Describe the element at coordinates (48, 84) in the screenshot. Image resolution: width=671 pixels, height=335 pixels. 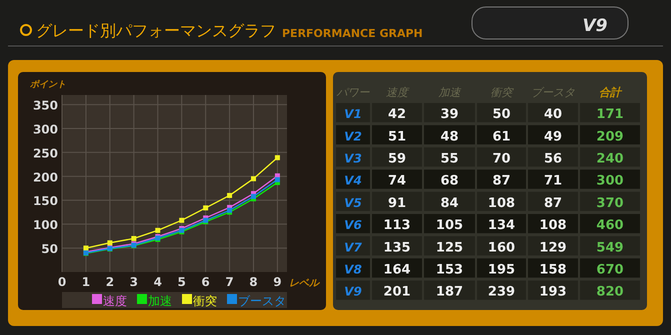
I see `y-axis-title: ポイント` at that location.